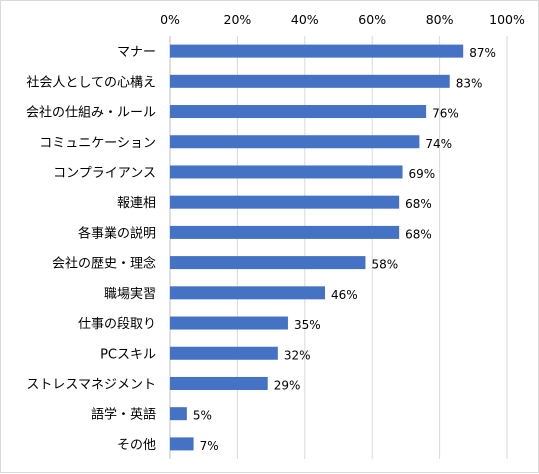  What do you see at coordinates (123, 415) in the screenshot?
I see `category-label: 語学・英語` at bounding box center [123, 415].